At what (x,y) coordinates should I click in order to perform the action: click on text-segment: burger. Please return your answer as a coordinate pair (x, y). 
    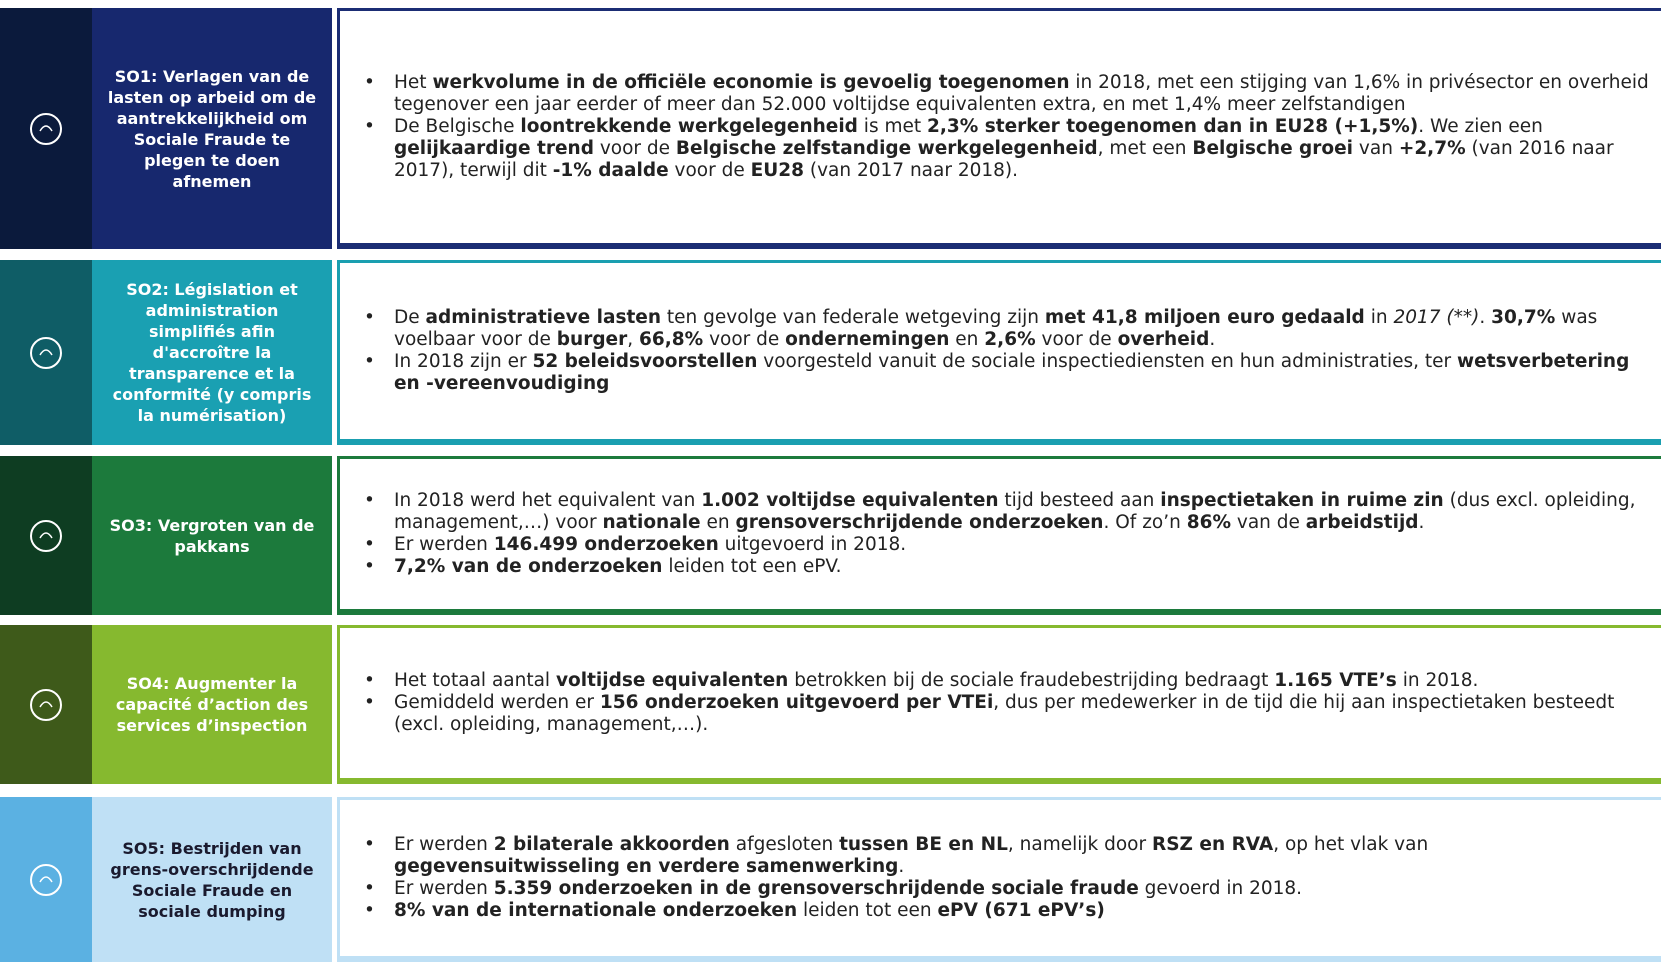
    Looking at the image, I should click on (592, 339).